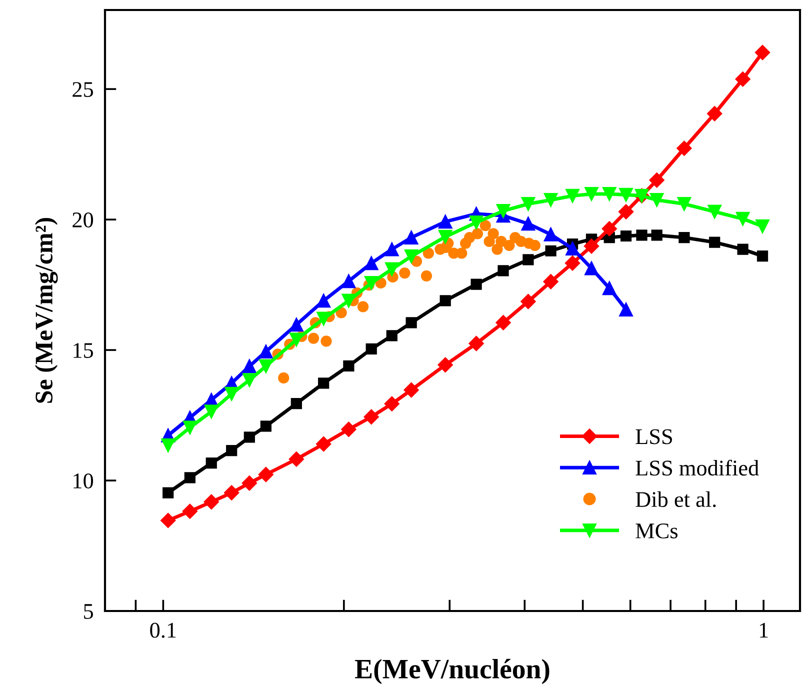 The image size is (803, 695). Describe the element at coordinates (84, 480) in the screenshot. I see `y-tick-label: 10` at that location.